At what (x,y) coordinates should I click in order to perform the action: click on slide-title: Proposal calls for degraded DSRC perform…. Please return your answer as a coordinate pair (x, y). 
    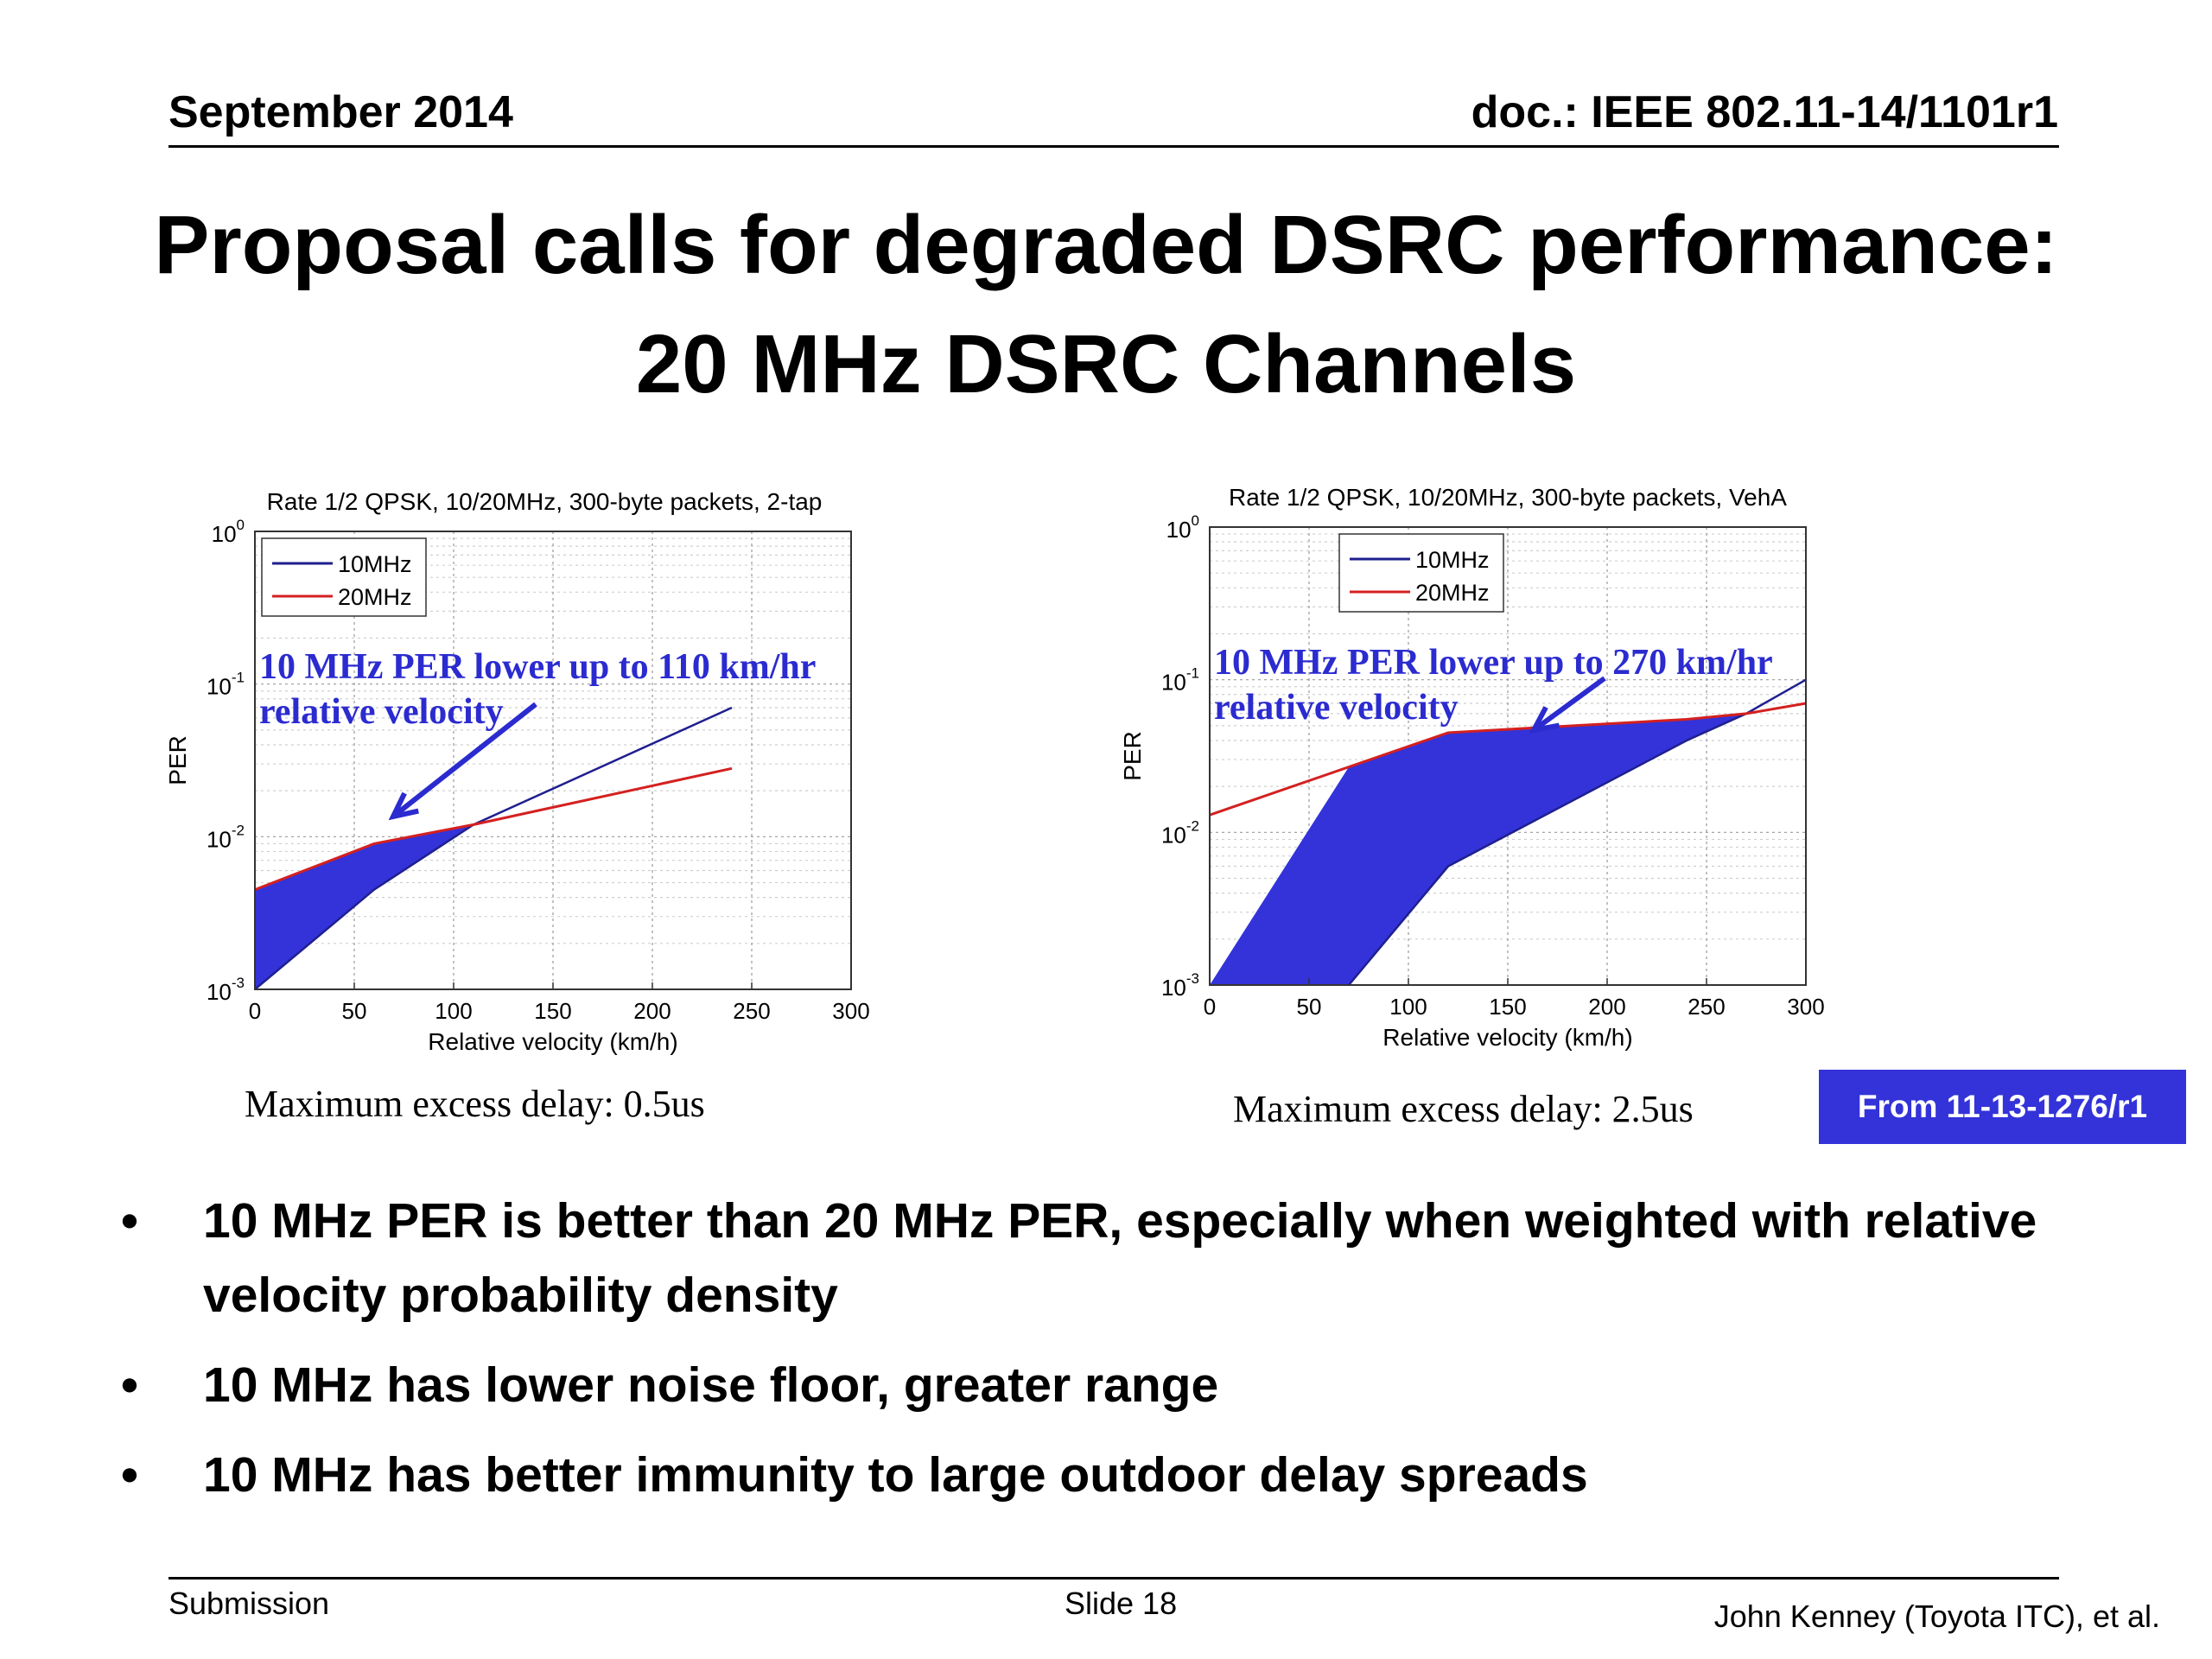
    Looking at the image, I should click on (1106, 305).